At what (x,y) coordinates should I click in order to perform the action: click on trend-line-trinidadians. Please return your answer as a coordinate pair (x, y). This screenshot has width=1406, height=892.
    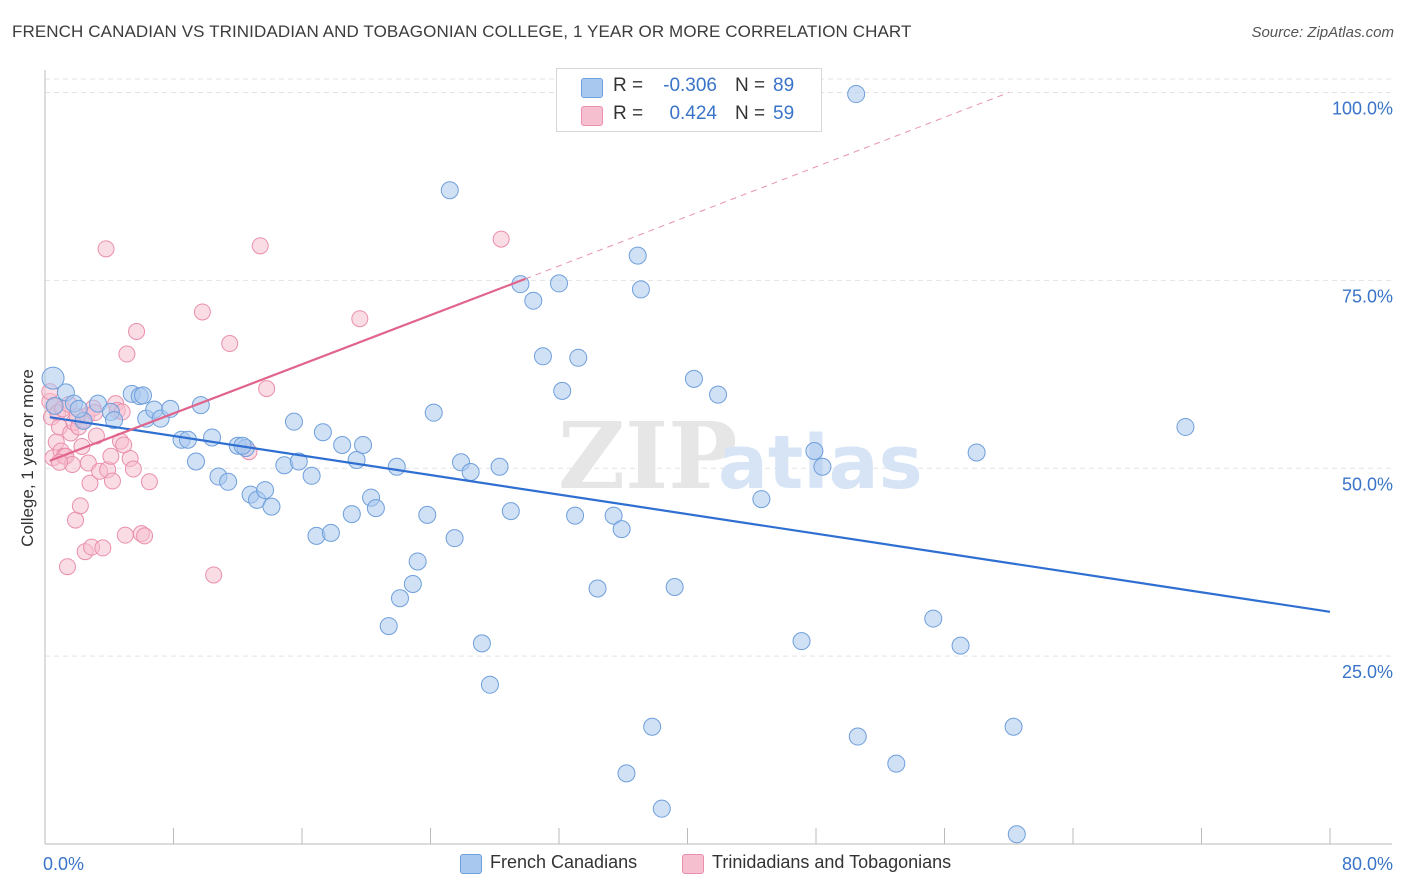
    Looking at the image, I should click on (287, 369).